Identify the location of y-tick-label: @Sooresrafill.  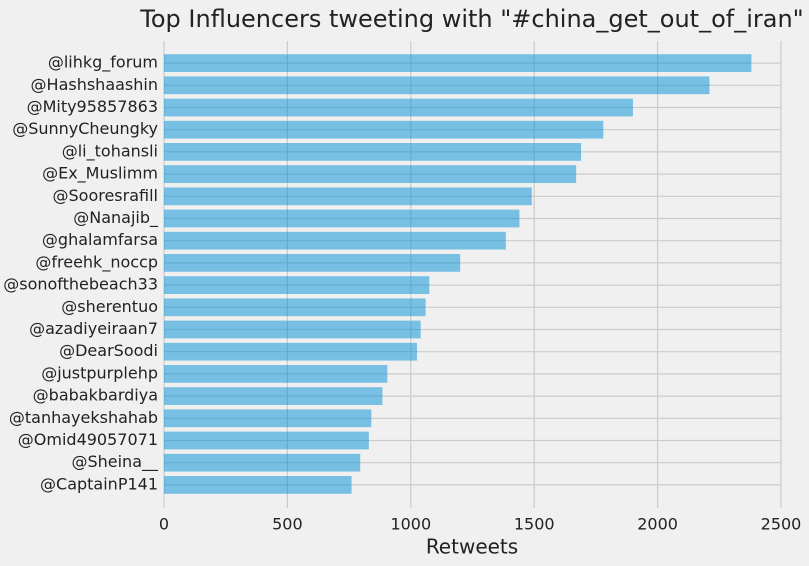
(106, 195).